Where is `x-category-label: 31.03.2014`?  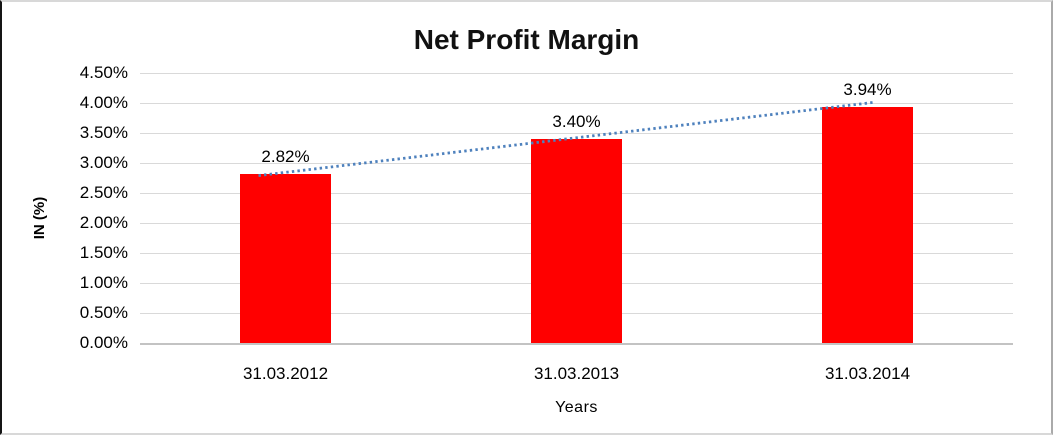 x-category-label: 31.03.2014 is located at coordinates (867, 373).